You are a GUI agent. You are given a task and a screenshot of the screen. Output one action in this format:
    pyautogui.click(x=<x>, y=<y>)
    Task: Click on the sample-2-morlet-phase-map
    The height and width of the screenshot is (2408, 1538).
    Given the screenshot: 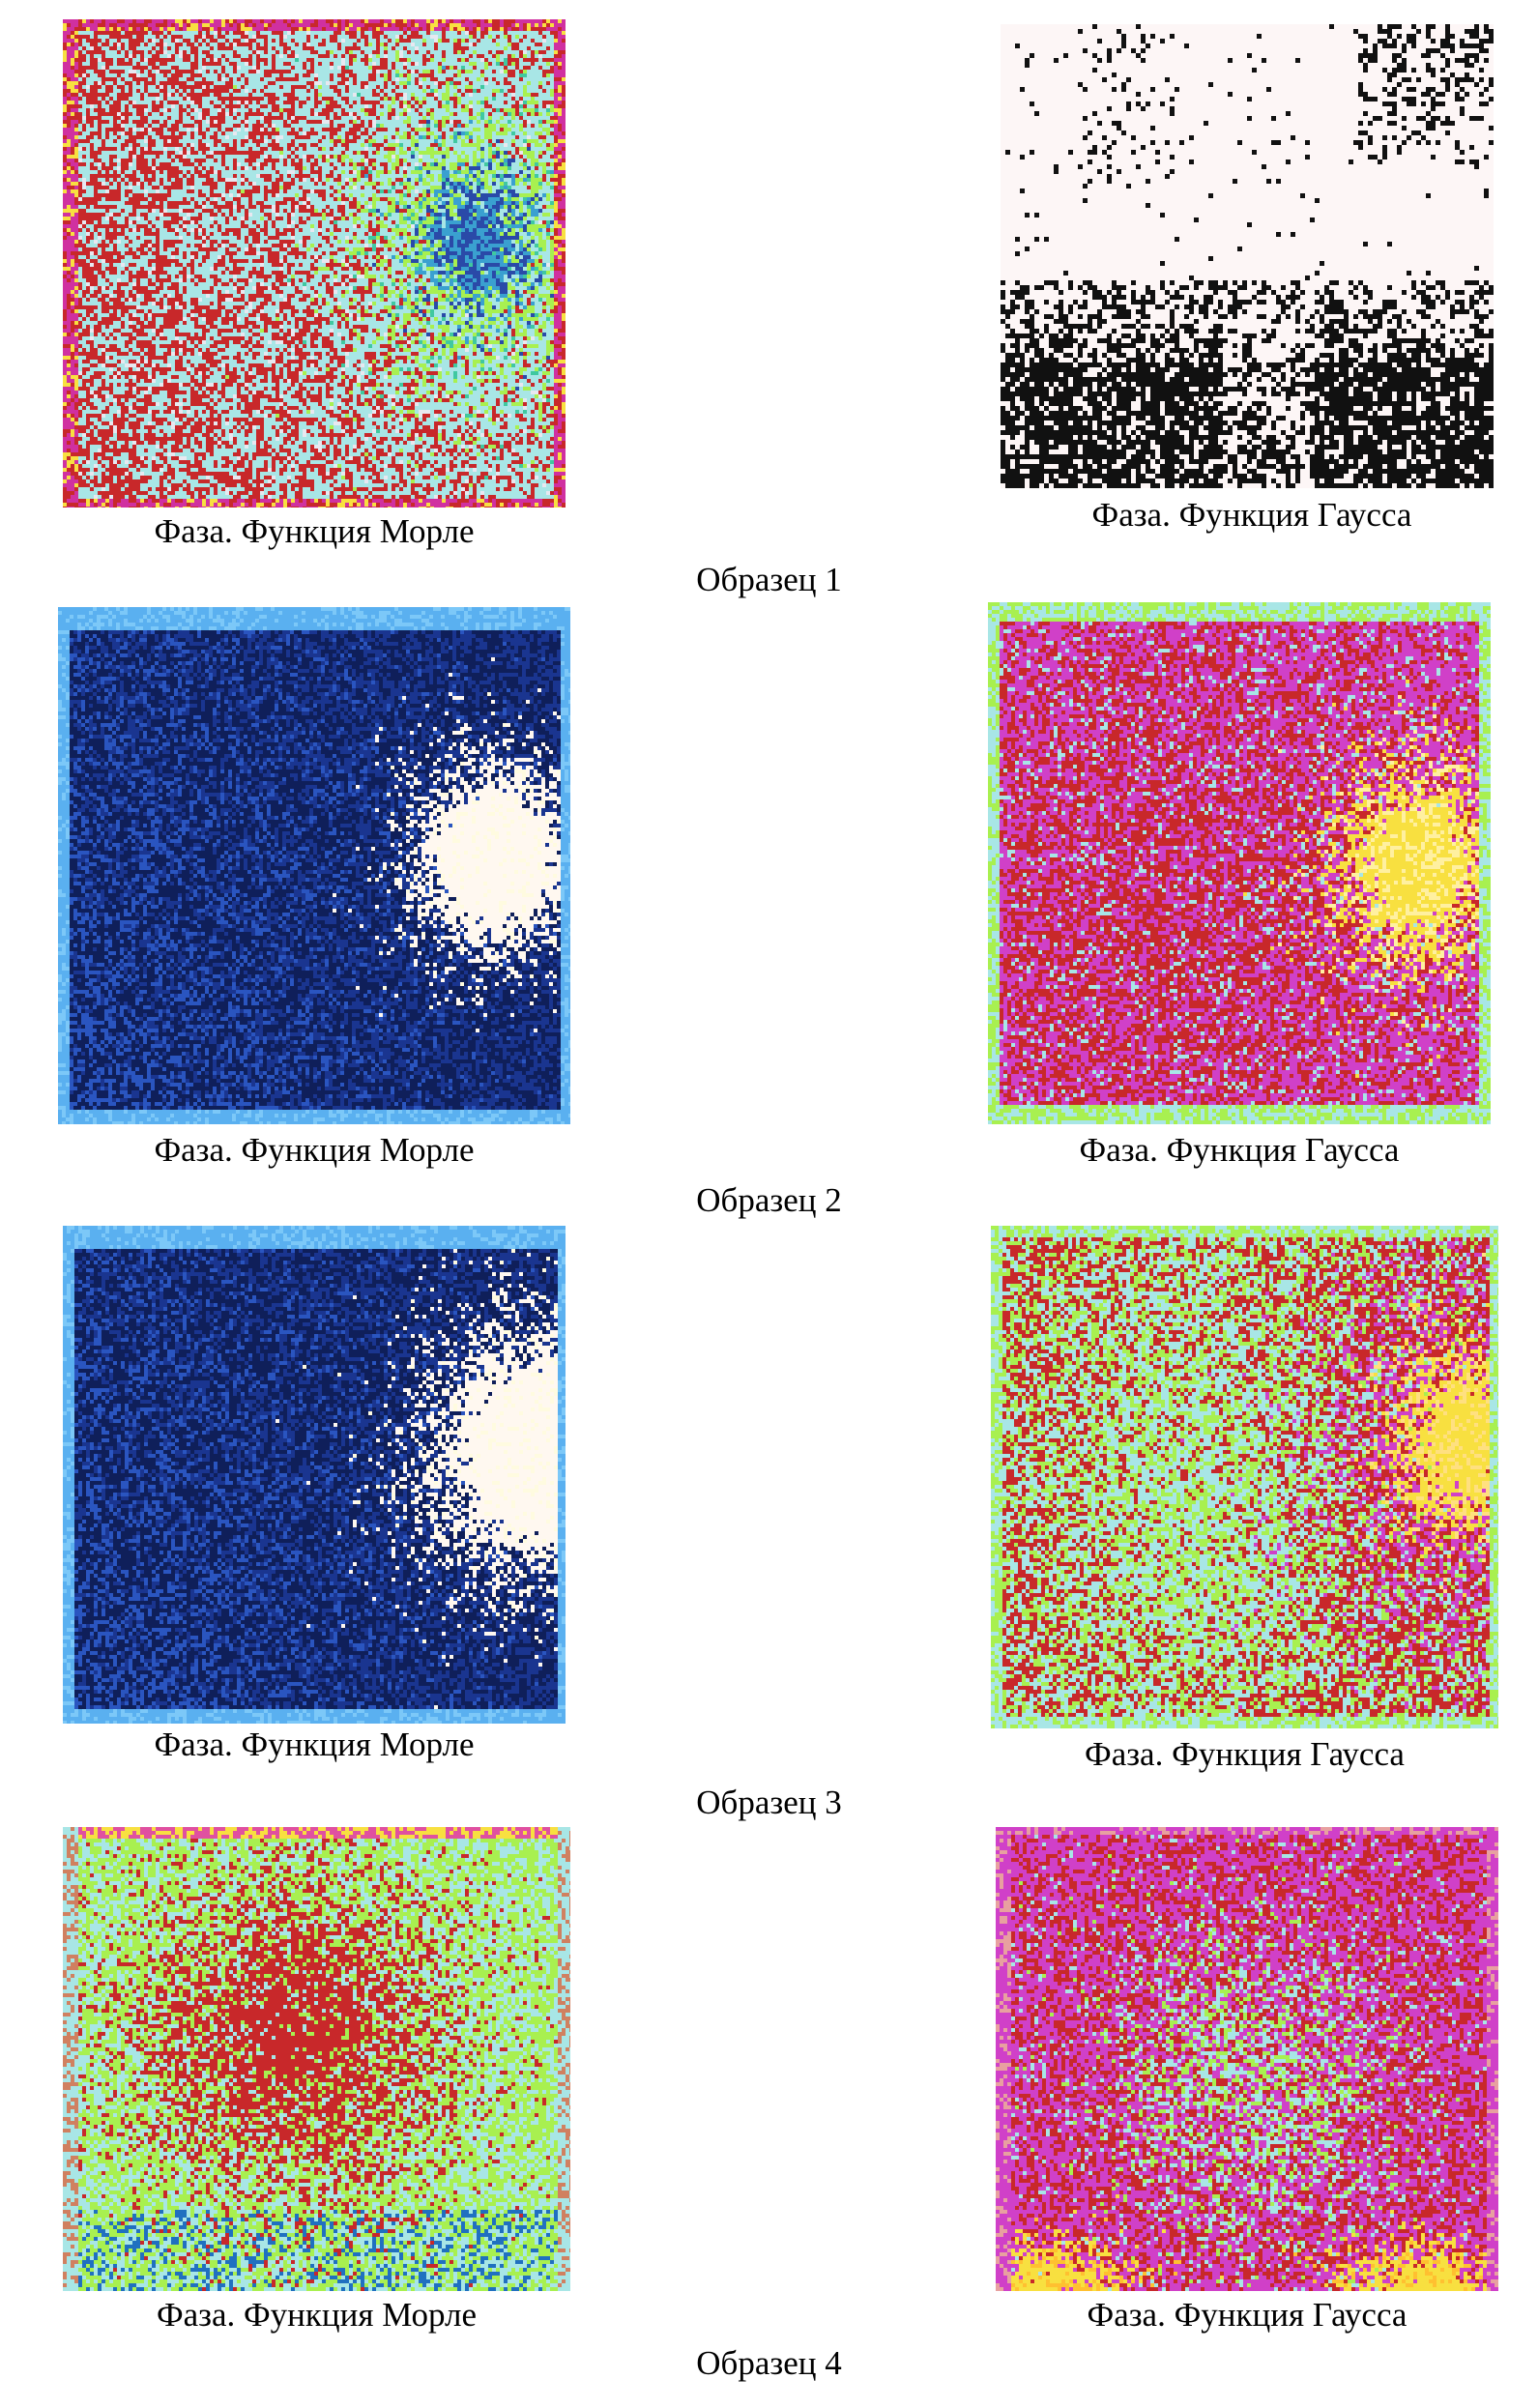 What is the action you would take?
    pyautogui.click(x=314, y=865)
    